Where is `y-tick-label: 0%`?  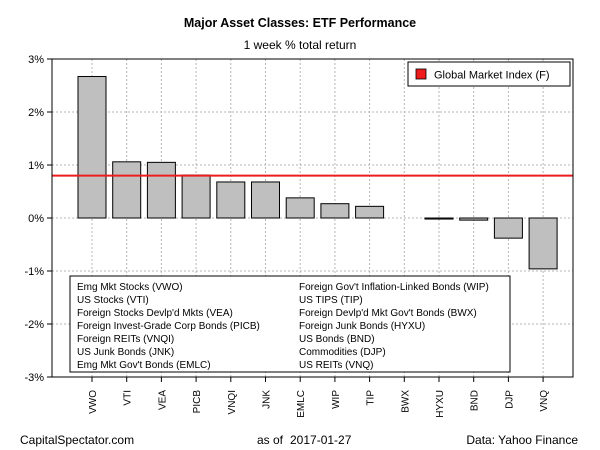
y-tick-label: 0% is located at coordinates (36, 219).